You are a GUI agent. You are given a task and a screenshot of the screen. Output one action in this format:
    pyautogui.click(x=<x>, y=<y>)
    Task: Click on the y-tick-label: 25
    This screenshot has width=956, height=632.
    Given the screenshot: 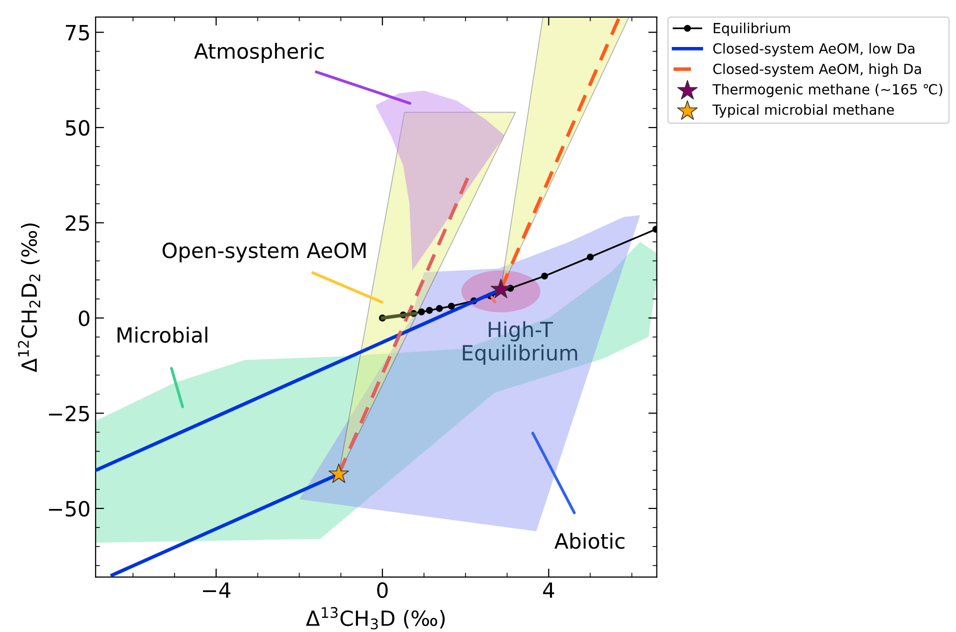 What is the action you would take?
    pyautogui.click(x=77, y=223)
    